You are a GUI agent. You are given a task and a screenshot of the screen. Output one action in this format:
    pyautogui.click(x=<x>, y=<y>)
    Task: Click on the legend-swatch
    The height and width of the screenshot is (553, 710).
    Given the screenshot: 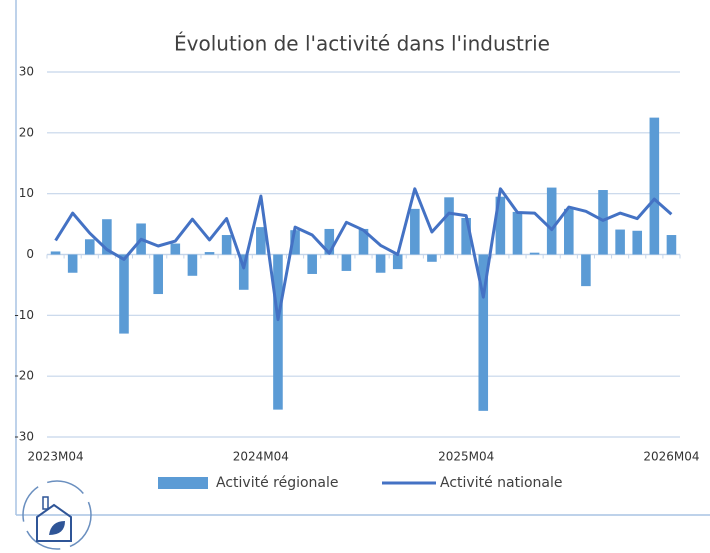 What is the action you would take?
    pyautogui.click(x=183, y=483)
    